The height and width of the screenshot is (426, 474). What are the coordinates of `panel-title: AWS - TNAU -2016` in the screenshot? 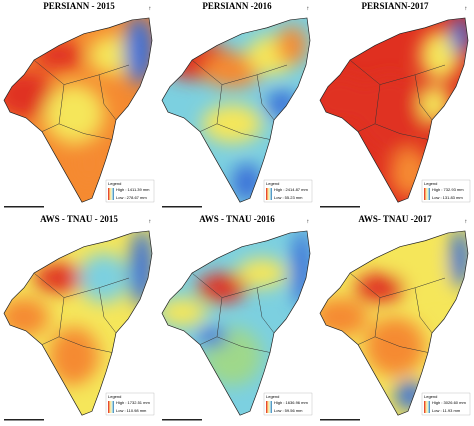 It's located at (237, 219).